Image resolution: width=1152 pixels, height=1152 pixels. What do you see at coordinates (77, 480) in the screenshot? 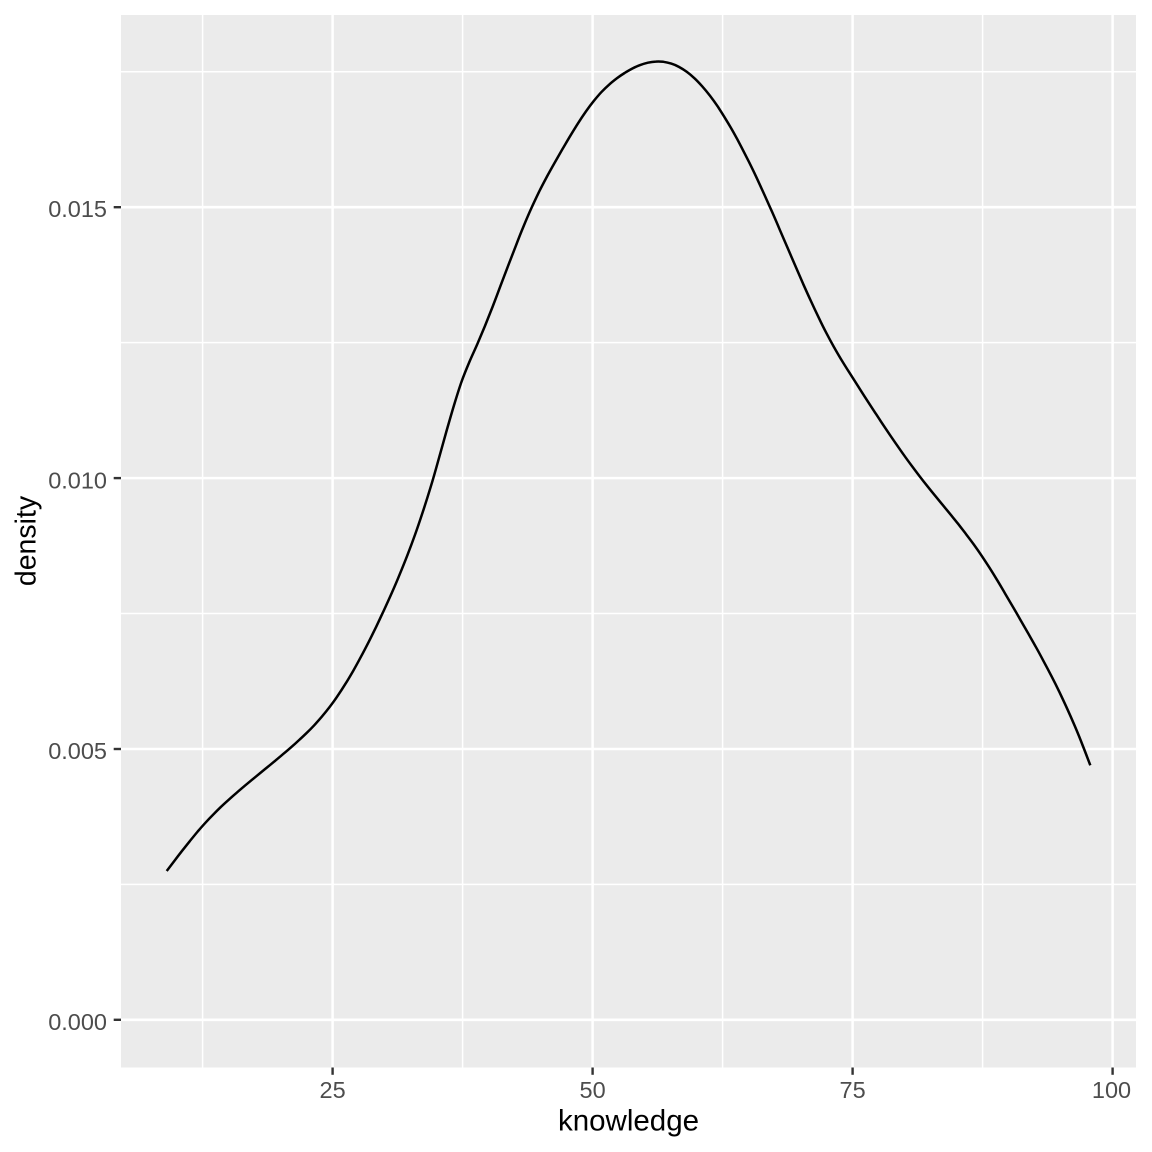
I see `svg-text: 0.010` at bounding box center [77, 480].